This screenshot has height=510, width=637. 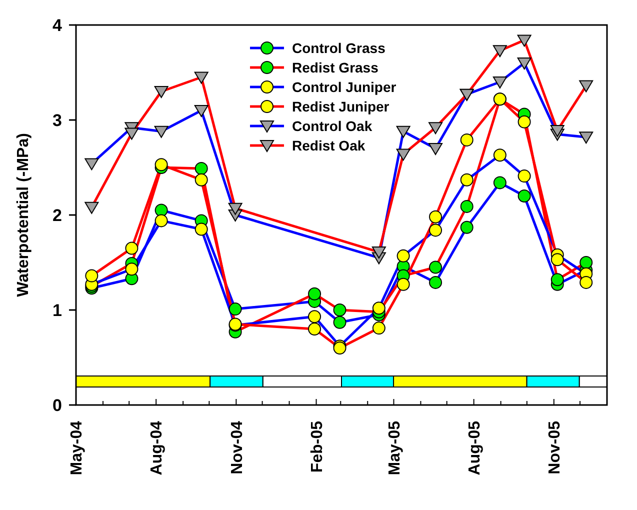 I want to click on y-tick-label: 0, so click(x=57, y=405).